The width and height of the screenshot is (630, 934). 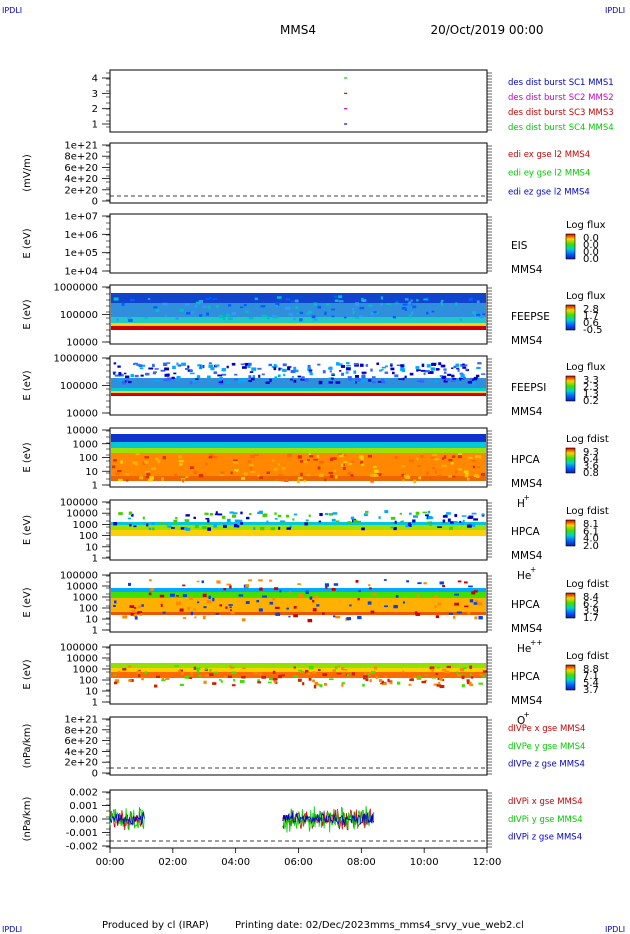 I want to click on colorbar-tick-label: 2.3, so click(x=591, y=387).